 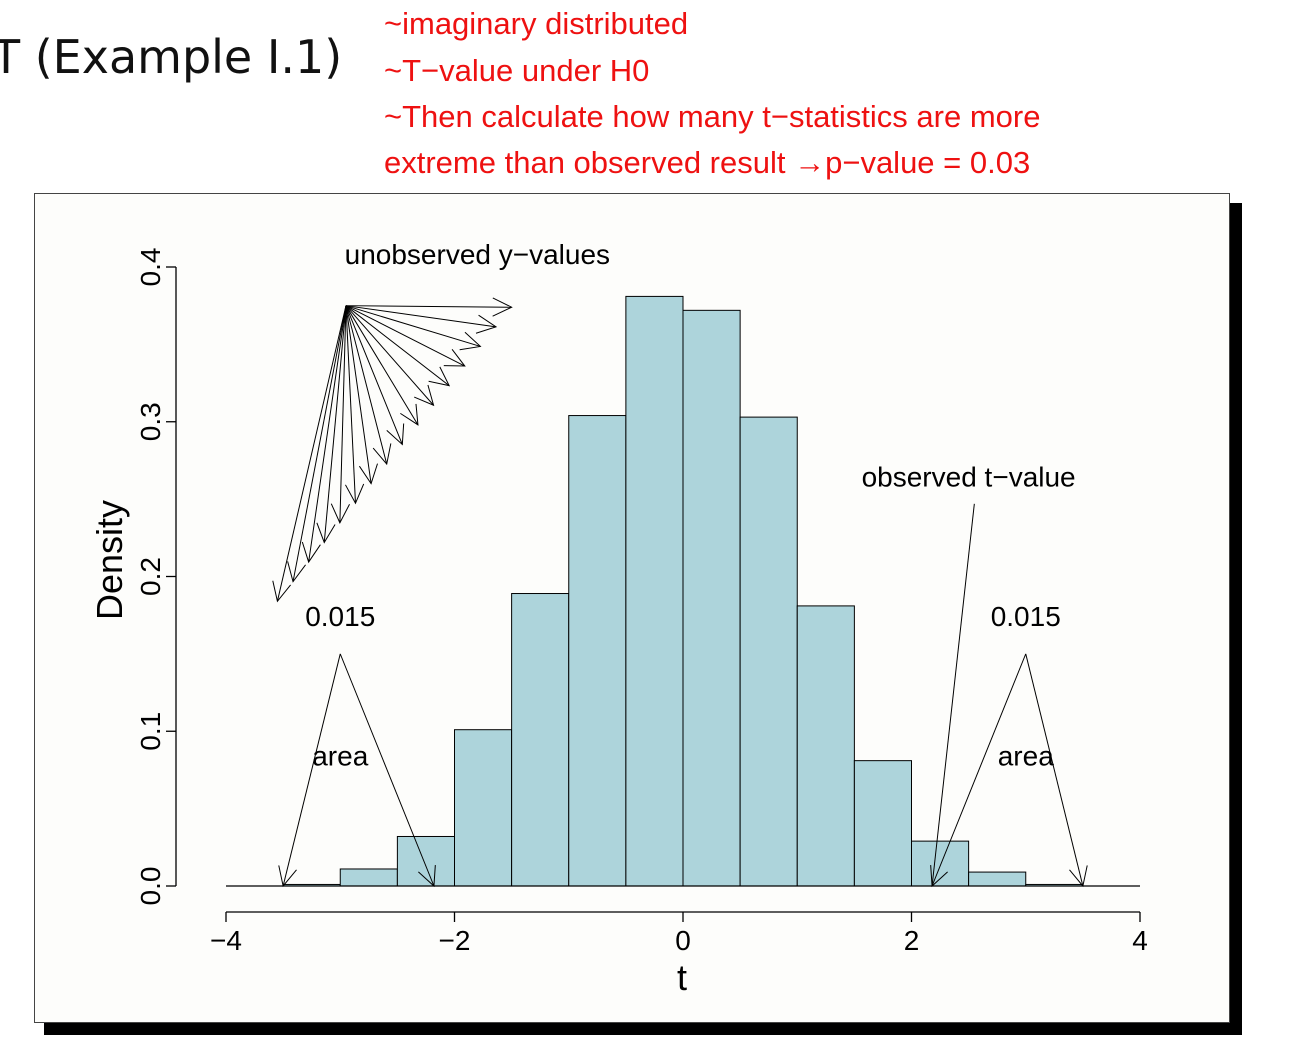 I want to click on x-axis-label: t, so click(x=682, y=977).